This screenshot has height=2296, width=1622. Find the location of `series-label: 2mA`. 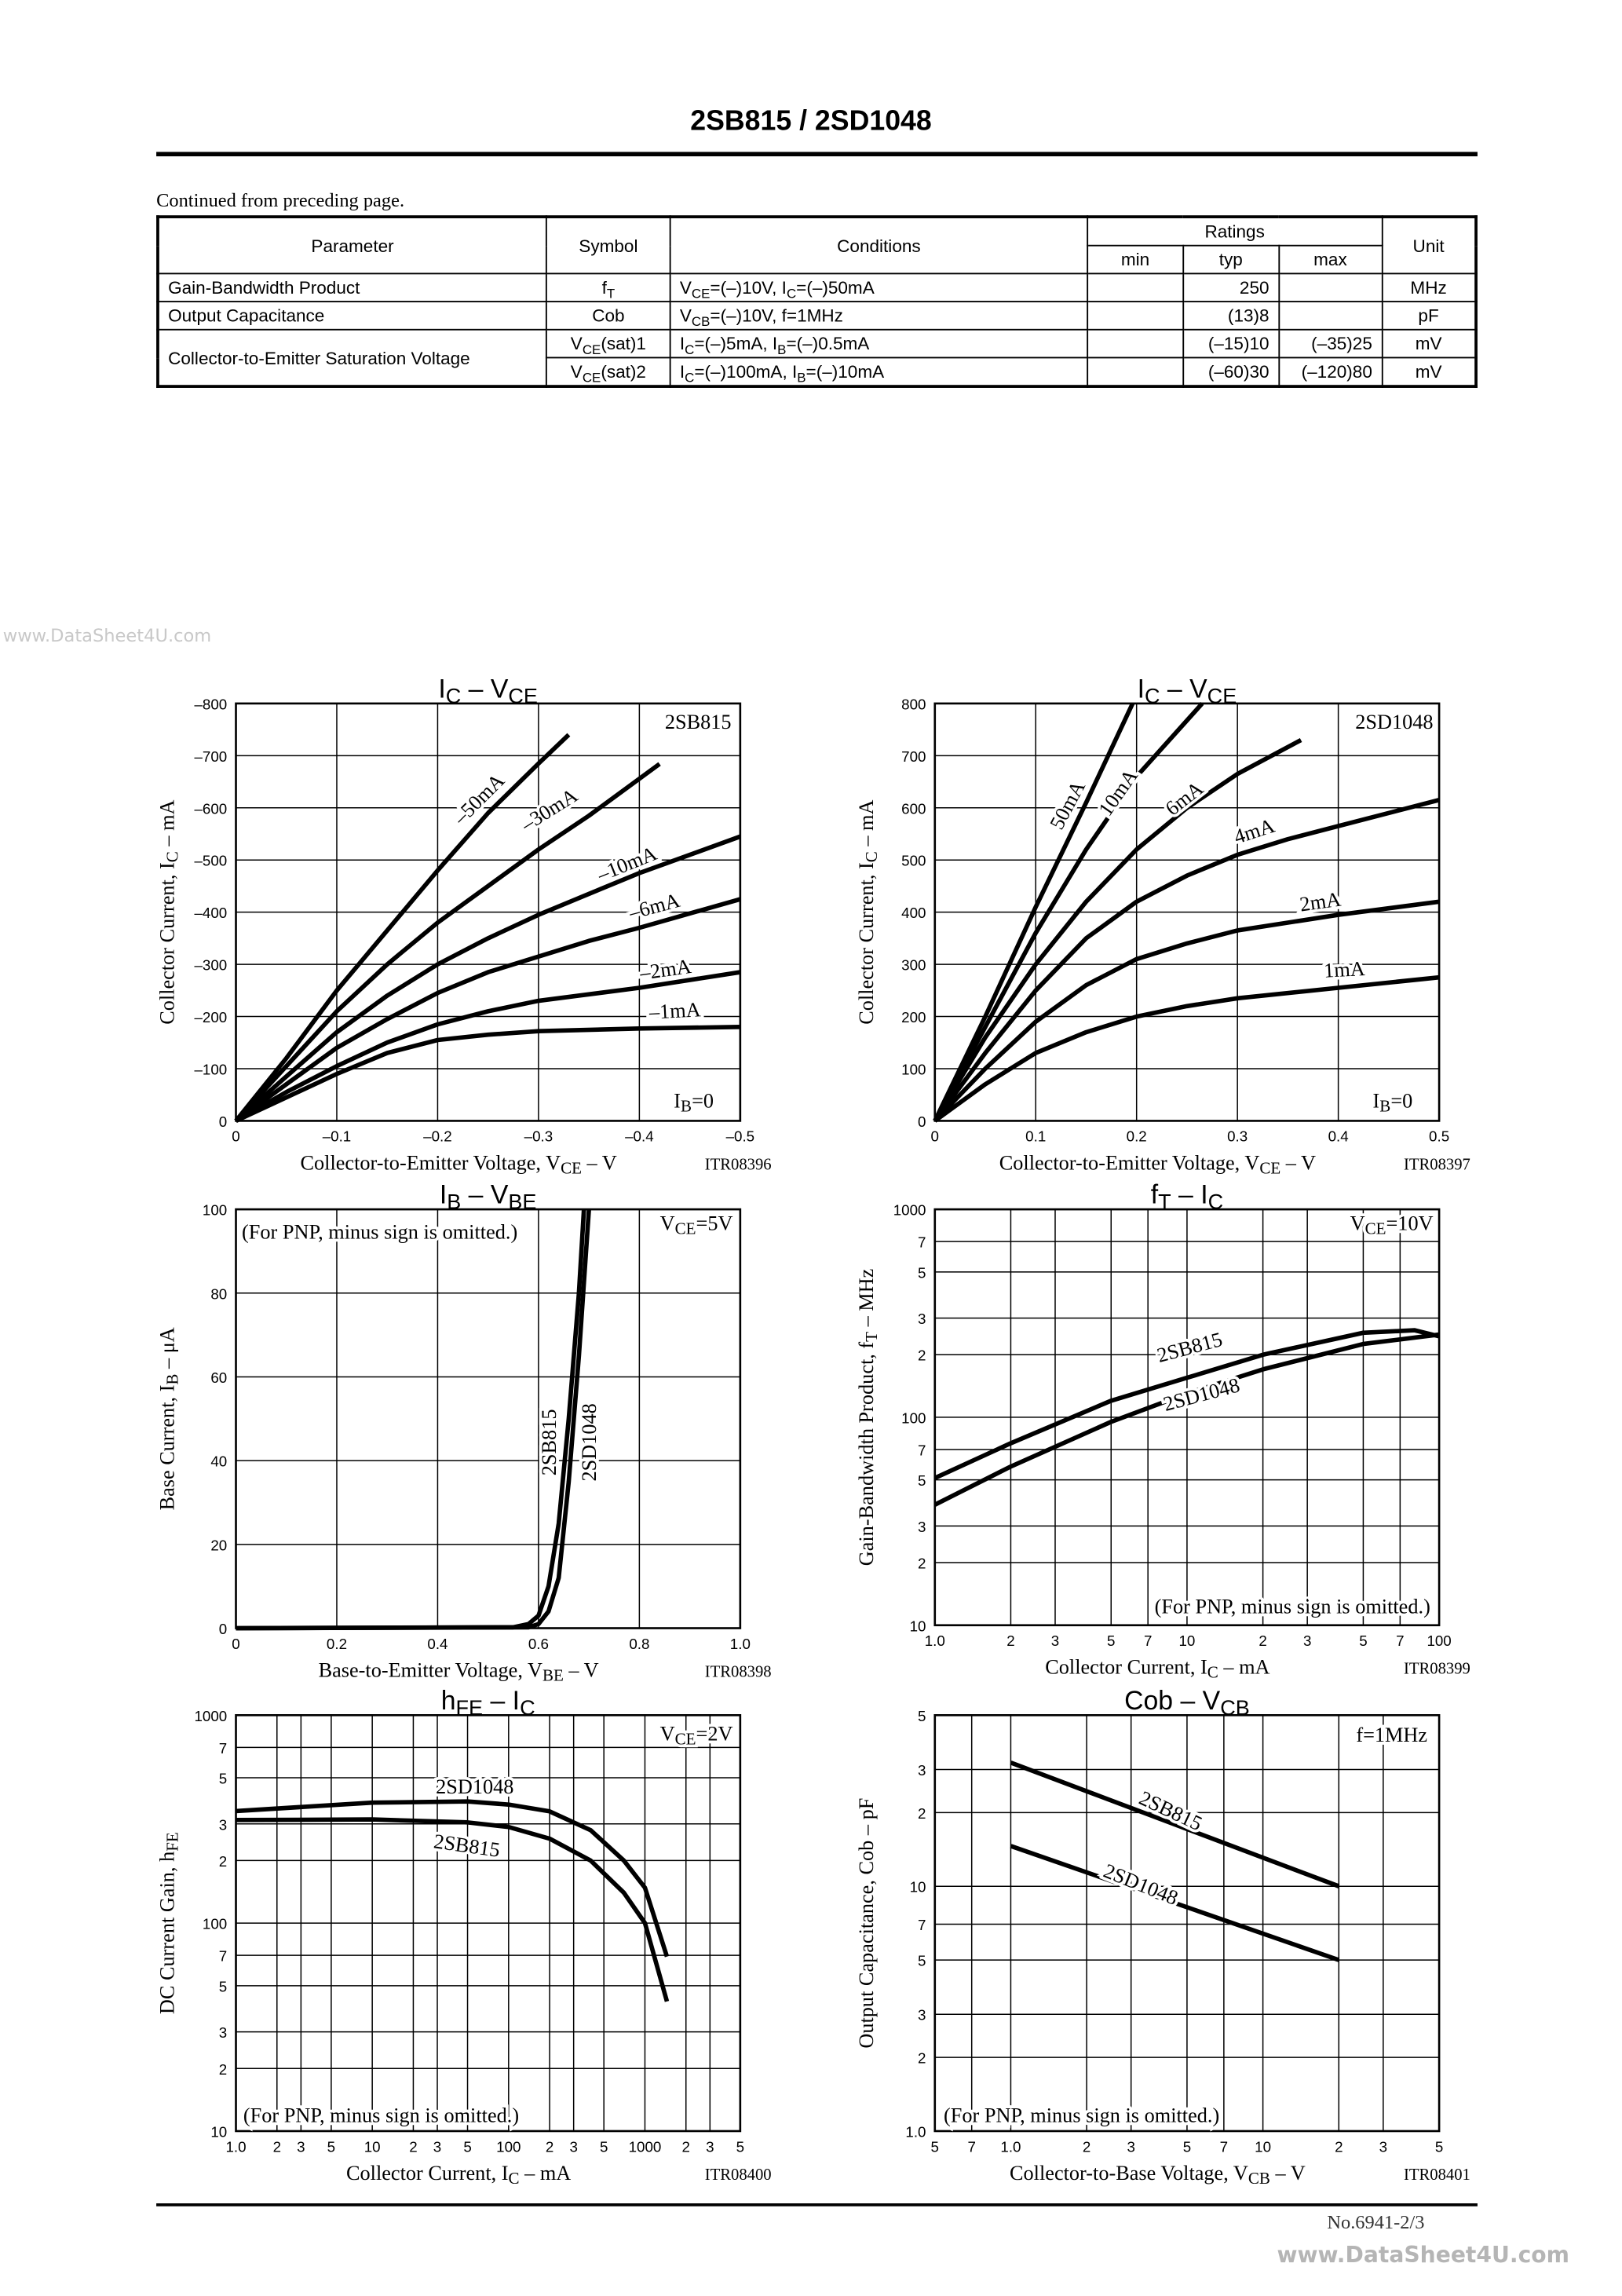

series-label: 2mA is located at coordinates (1321, 902).